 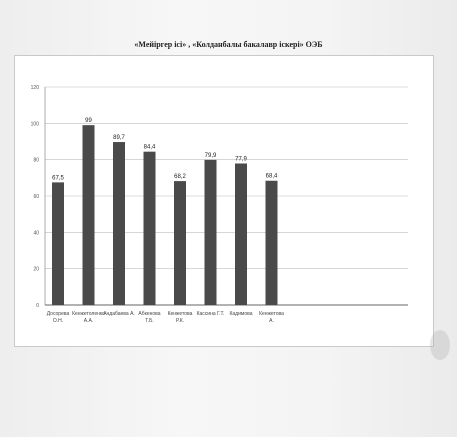 What do you see at coordinates (272, 177) in the screenshot?
I see `data-label: 68,4` at bounding box center [272, 177].